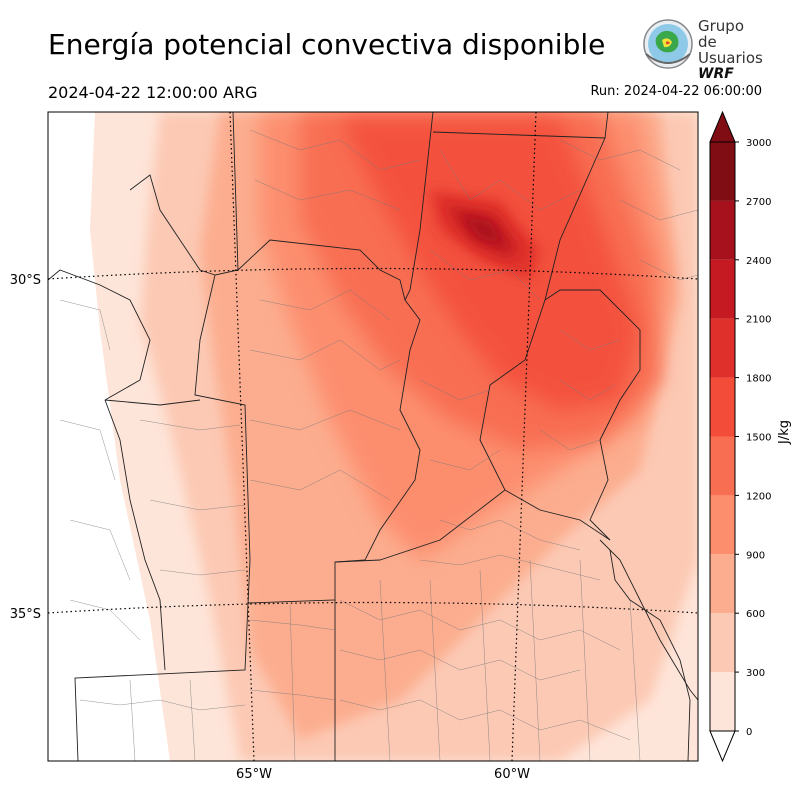  Describe the element at coordinates (327, 44) in the screenshot. I see `page-title: Energía potencial convectiva disponible` at that location.